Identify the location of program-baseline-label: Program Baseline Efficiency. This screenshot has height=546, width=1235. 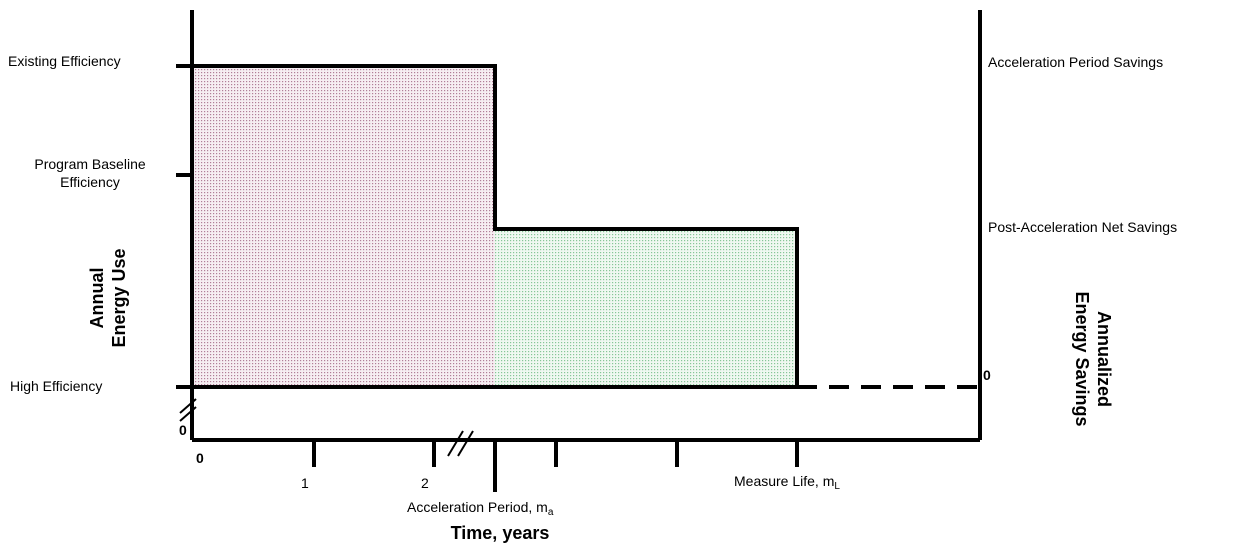
(90, 173).